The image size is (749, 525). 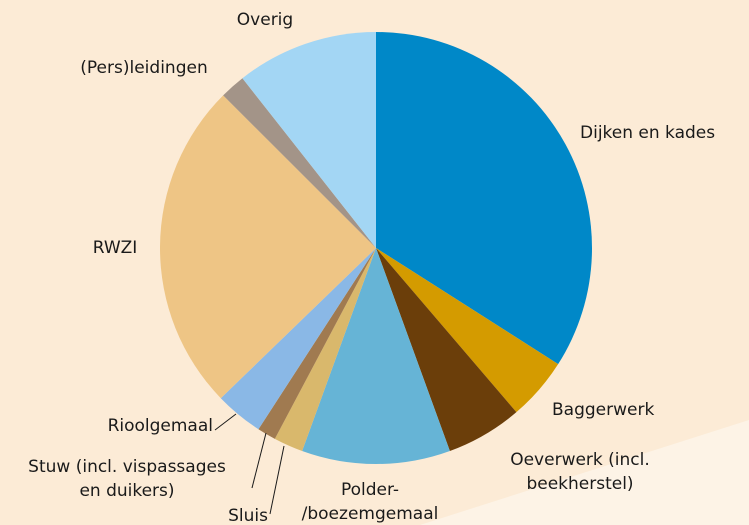 I want to click on slice-label: RWZI, so click(x=115, y=248).